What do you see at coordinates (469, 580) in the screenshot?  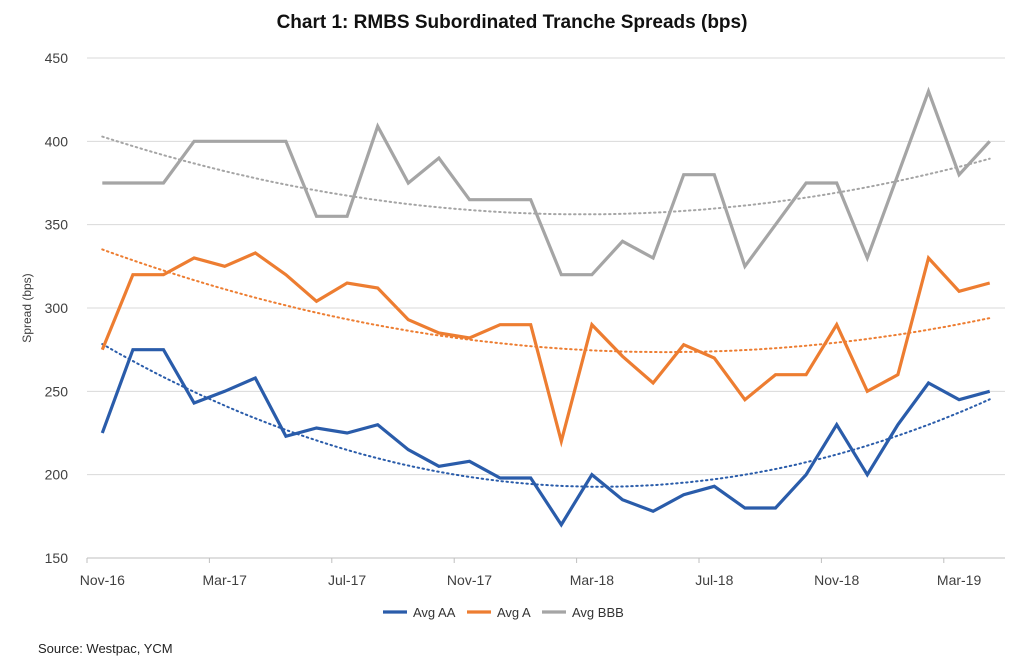 I see `x-tick-label: Nov-17` at bounding box center [469, 580].